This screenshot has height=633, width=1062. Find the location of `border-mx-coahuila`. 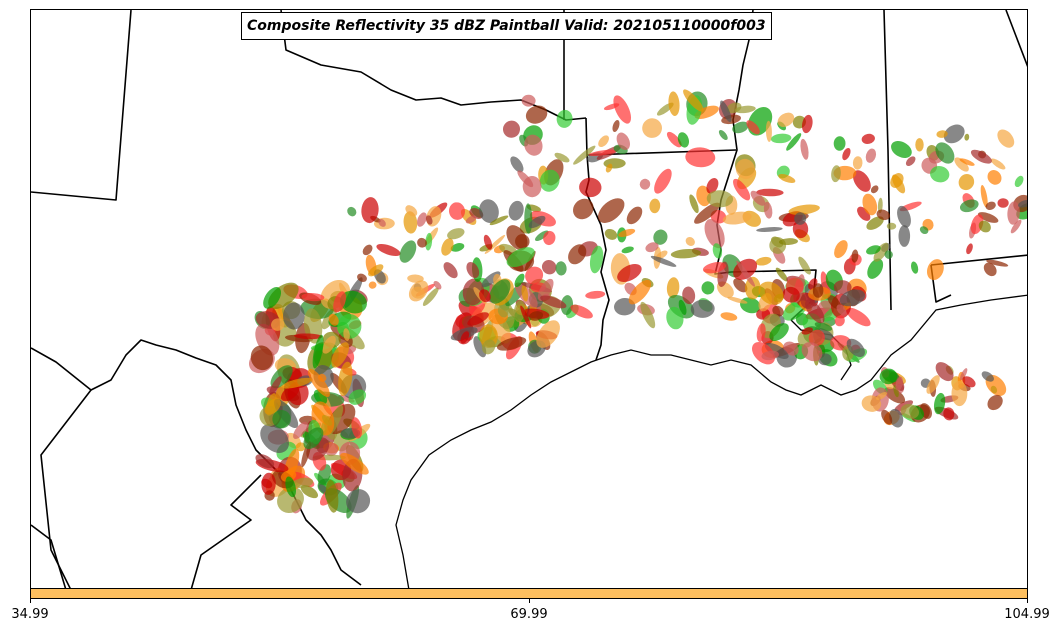

border-mx-coahuila is located at coordinates (226, 531).